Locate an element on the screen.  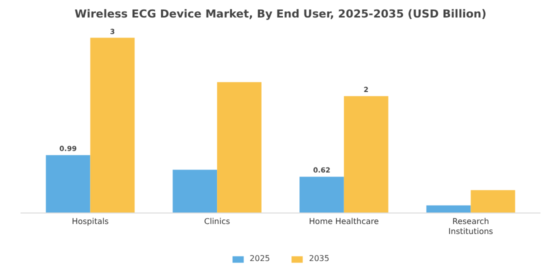
legend-label: 2035 is located at coordinates (319, 258).